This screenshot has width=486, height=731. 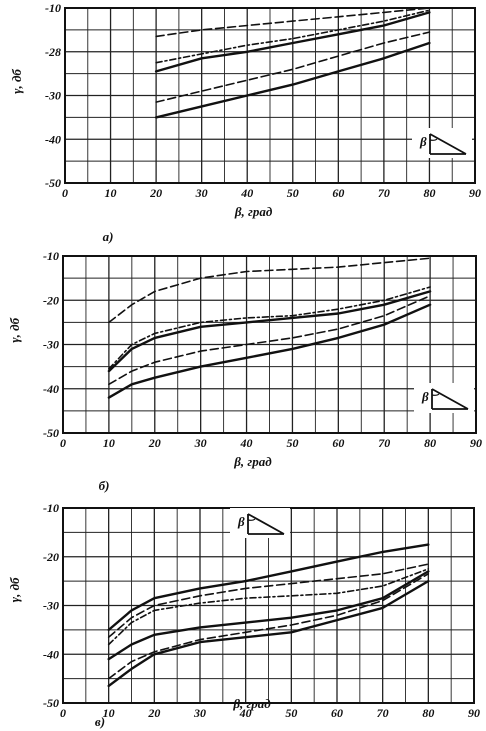 What do you see at coordinates (100, 721) in the screenshot?
I see `panel-label: в)` at bounding box center [100, 721].